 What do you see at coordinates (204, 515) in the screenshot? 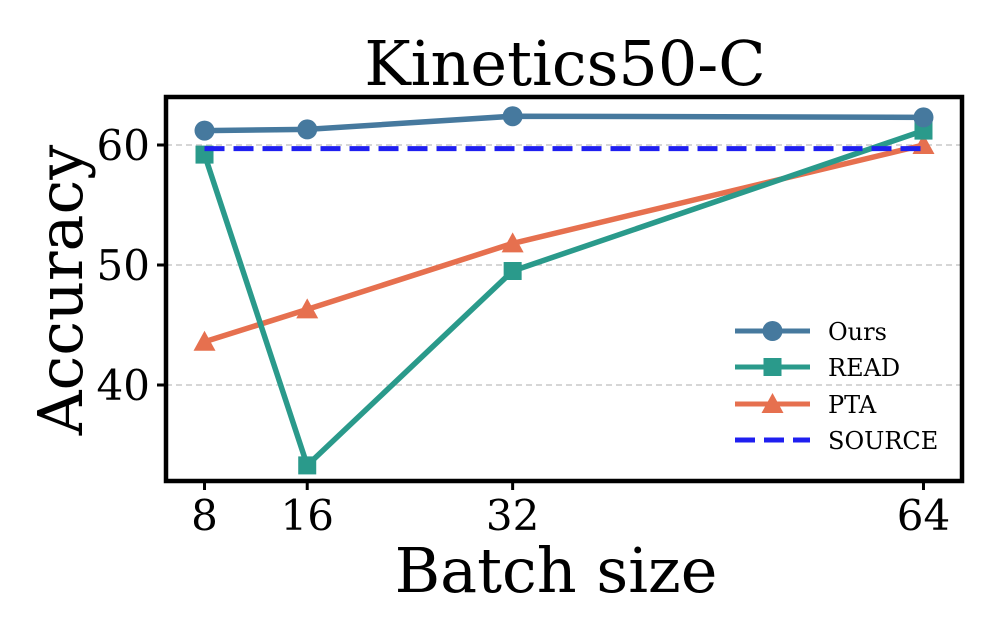
I see `x-tick-label: 8` at bounding box center [204, 515].